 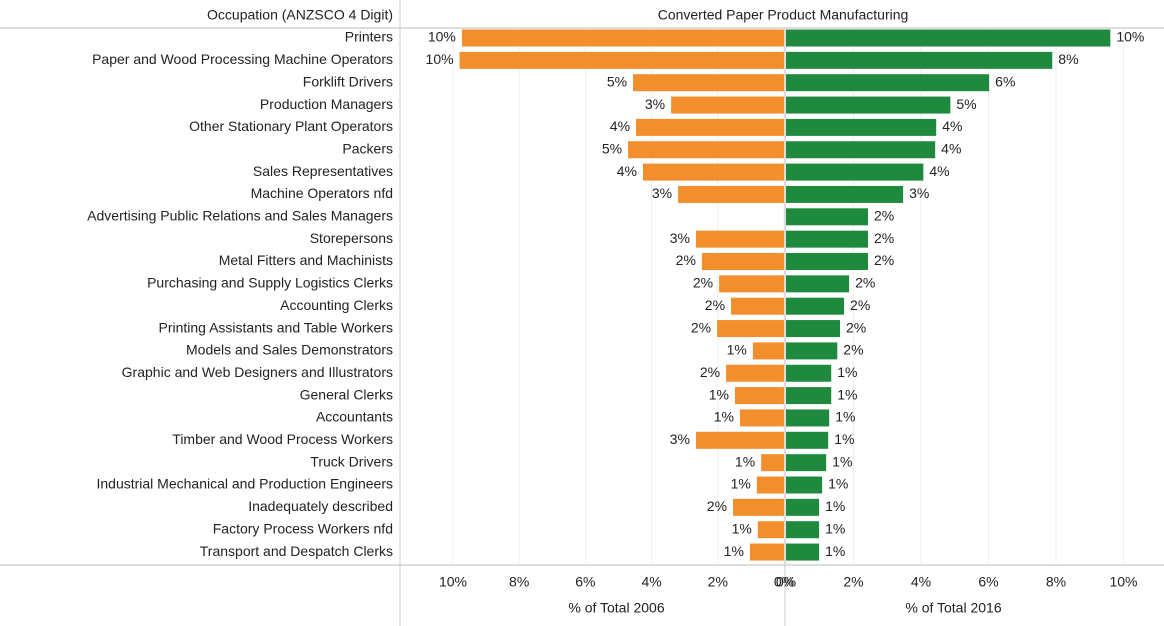 I want to click on value-label: 6%, so click(x=1005, y=81).